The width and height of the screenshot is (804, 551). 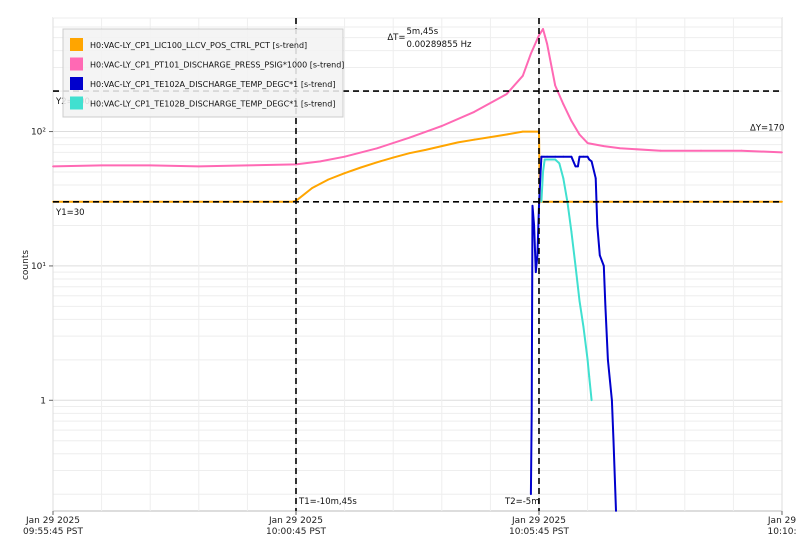 What do you see at coordinates (439, 45) in the screenshot?
I see `delta-t-frequency: 0.00289855 Hz` at bounding box center [439, 45].